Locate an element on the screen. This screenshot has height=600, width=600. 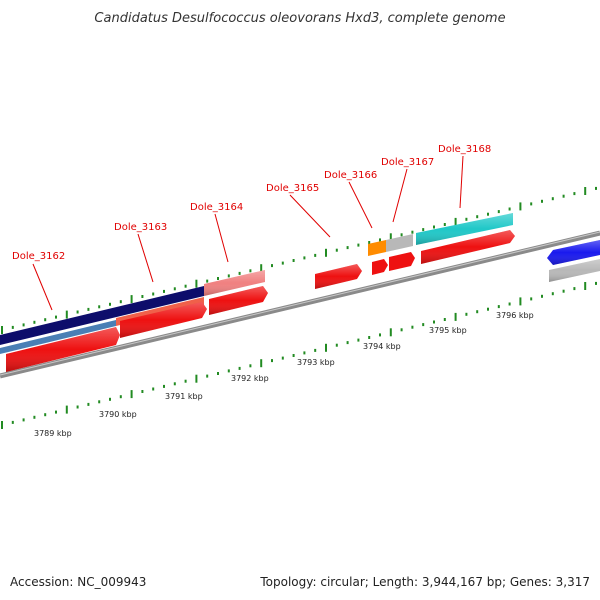
scale-label: 3794 kbp is located at coordinates (382, 346).